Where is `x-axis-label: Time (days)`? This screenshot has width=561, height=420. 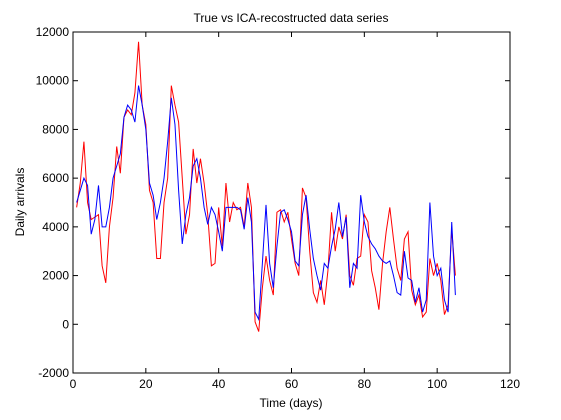
x-axis-label: Time (days) is located at coordinates (291, 403).